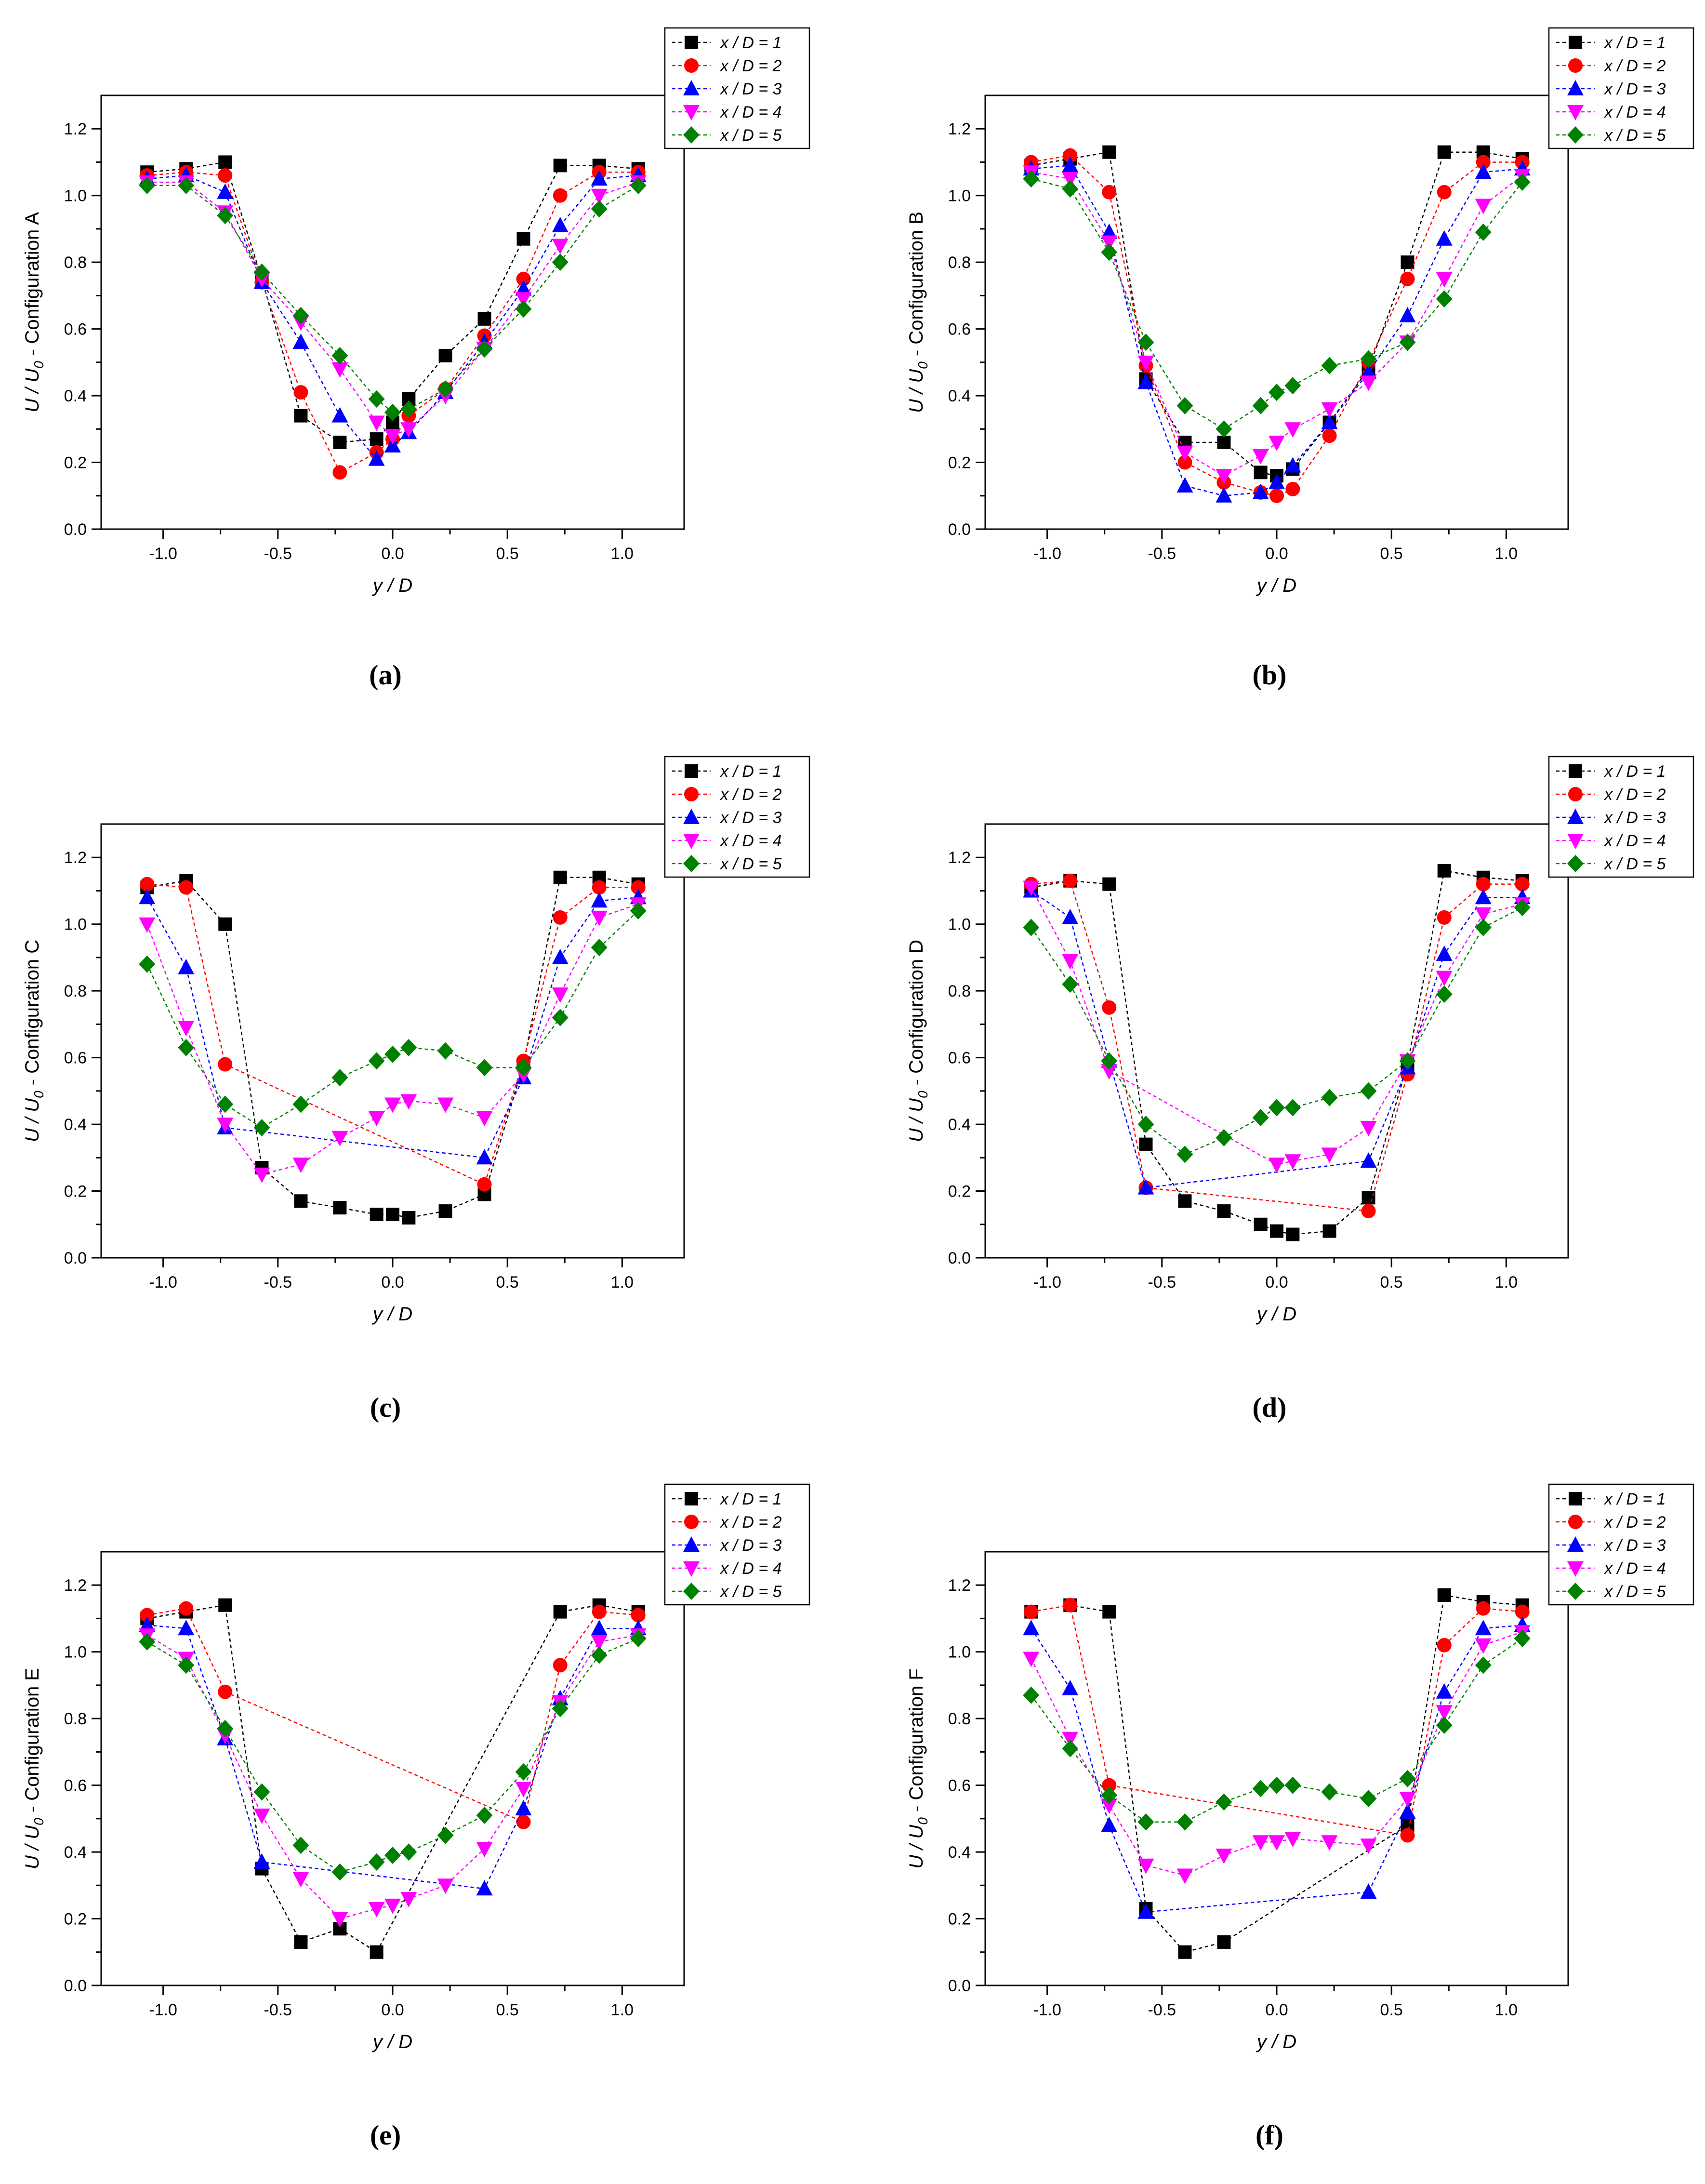 Image resolution: width=1705 pixels, height=2184 pixels. Describe the element at coordinates (393, 309) in the screenshot. I see `series-line` at that location.